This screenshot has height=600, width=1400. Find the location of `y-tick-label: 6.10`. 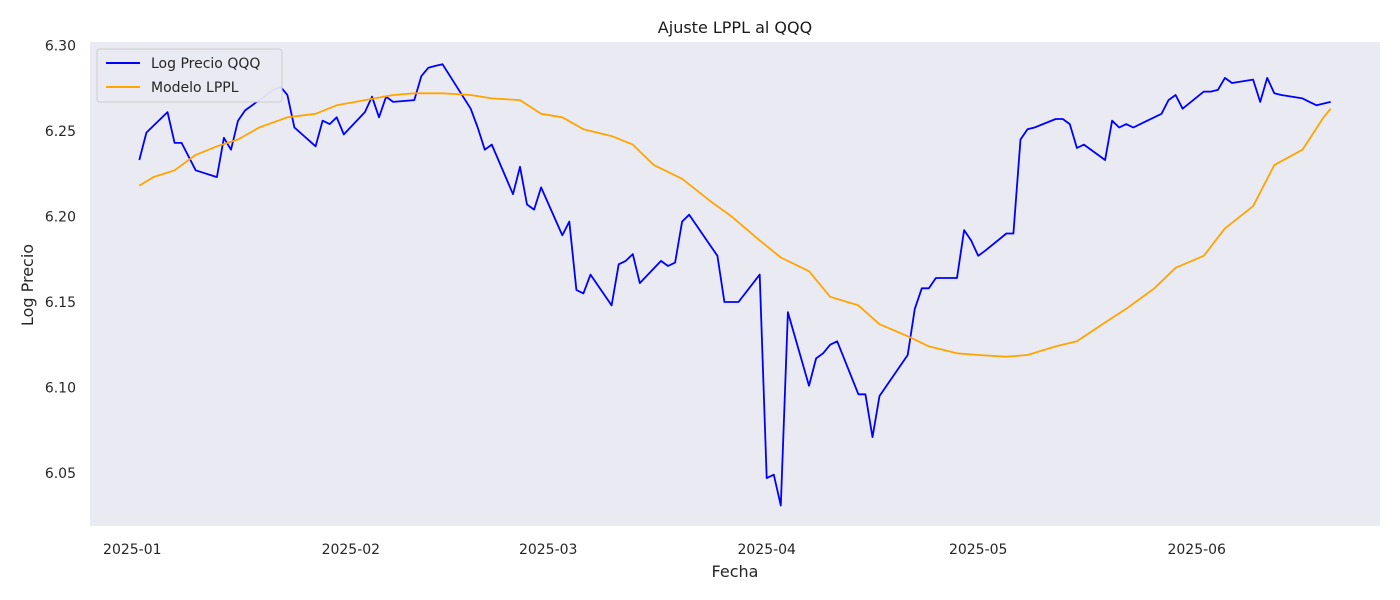

y-tick-label: 6.10 is located at coordinates (60, 388).